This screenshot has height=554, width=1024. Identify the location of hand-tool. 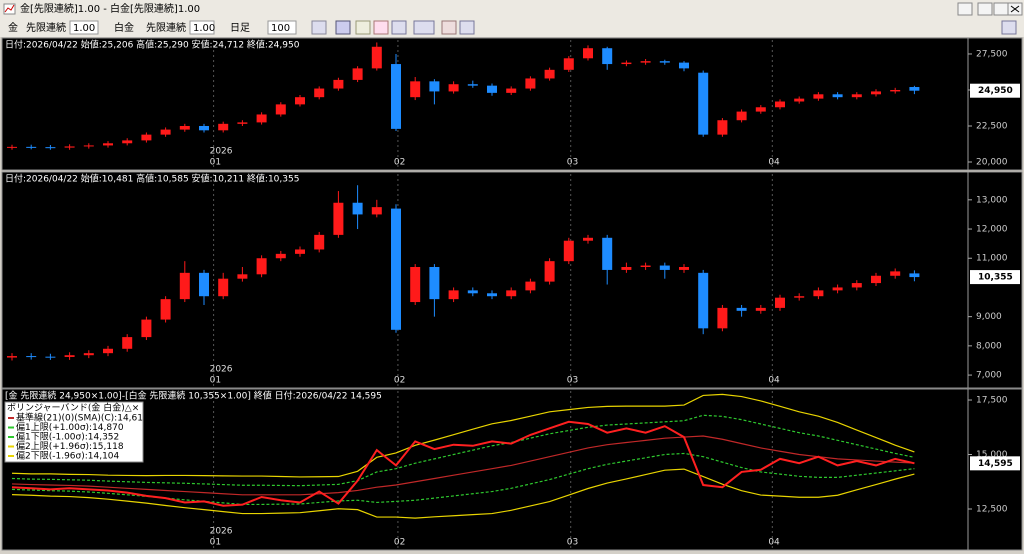
(363, 27).